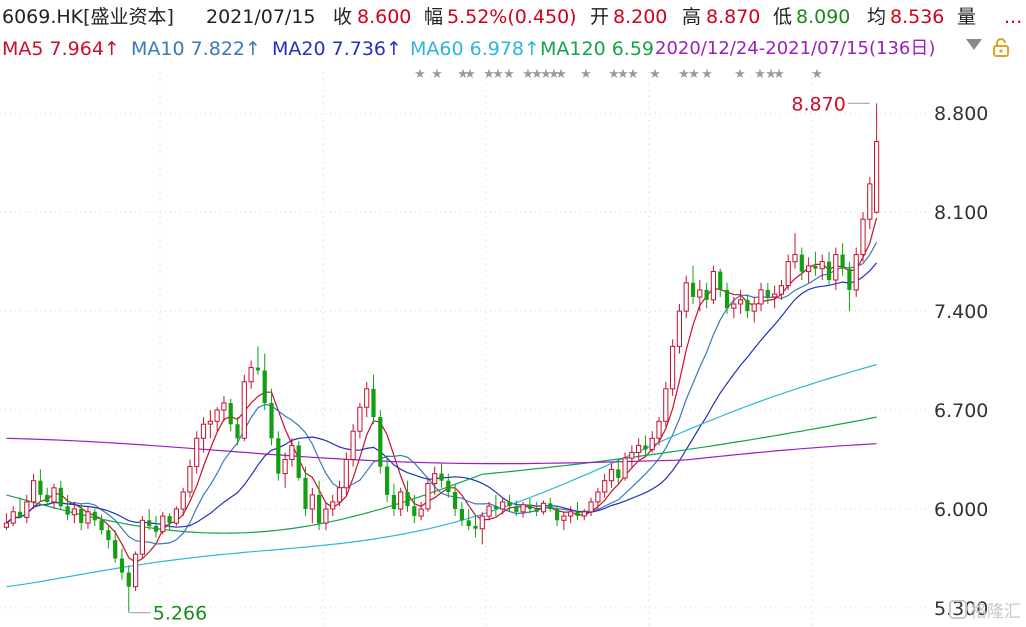 This screenshot has height=627, width=1026. What do you see at coordinates (961, 411) in the screenshot?
I see `y-tick-label: 6.700` at bounding box center [961, 411].